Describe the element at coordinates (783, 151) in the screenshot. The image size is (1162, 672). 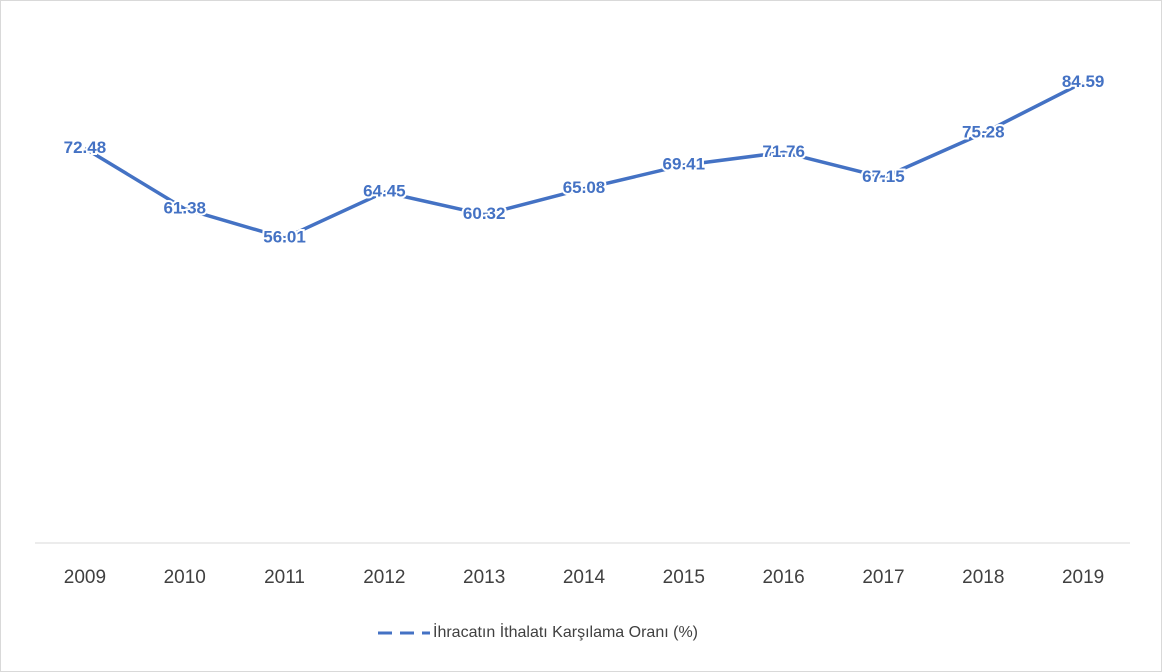
I see `data-label: 71.76` at that location.